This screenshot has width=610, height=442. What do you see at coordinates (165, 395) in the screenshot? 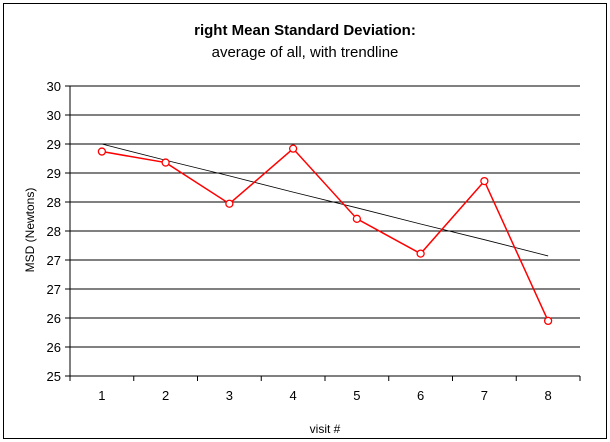
I see `x-tick-label: 2` at bounding box center [165, 395].